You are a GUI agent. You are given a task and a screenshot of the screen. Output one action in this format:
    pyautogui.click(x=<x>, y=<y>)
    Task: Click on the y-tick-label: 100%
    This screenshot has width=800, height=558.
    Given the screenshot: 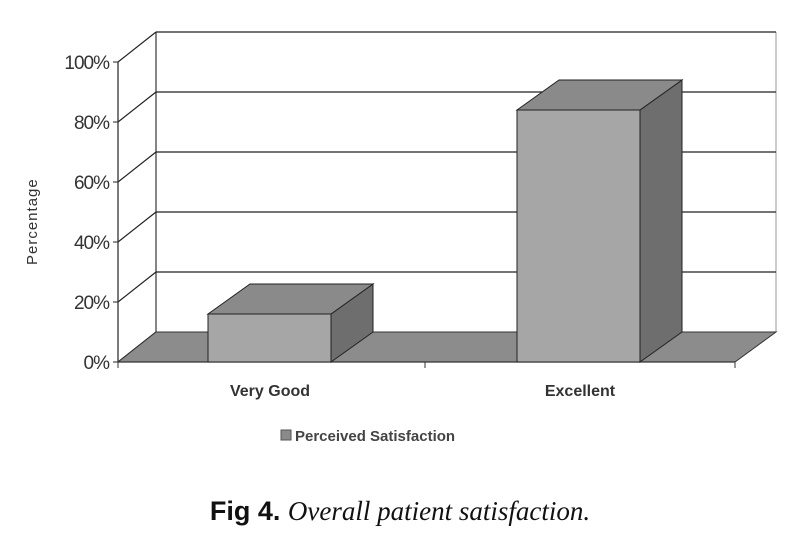 What is the action you would take?
    pyautogui.click(x=87, y=63)
    